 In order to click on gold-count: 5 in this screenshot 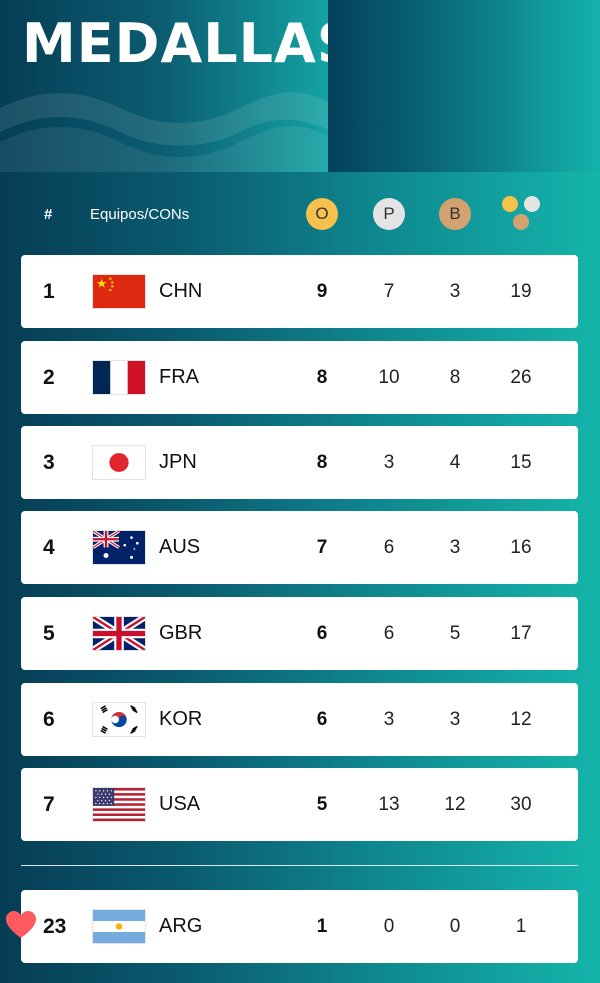, I will do `click(322, 804)`.